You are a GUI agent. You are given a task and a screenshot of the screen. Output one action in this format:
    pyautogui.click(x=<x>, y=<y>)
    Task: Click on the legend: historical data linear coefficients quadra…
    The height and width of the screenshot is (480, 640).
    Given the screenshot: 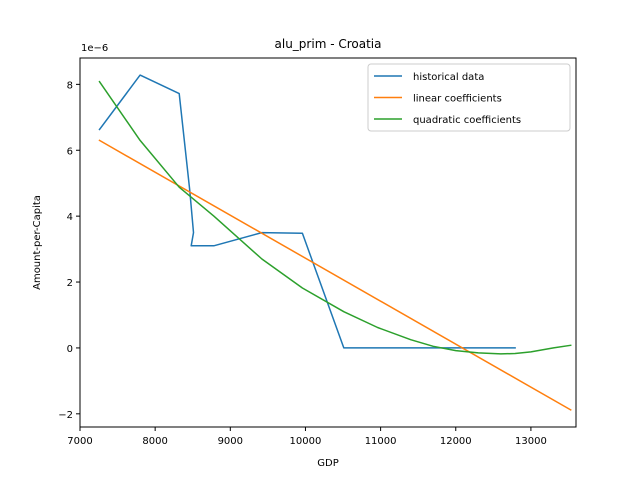 What is the action you would take?
    pyautogui.click(x=469, y=97)
    